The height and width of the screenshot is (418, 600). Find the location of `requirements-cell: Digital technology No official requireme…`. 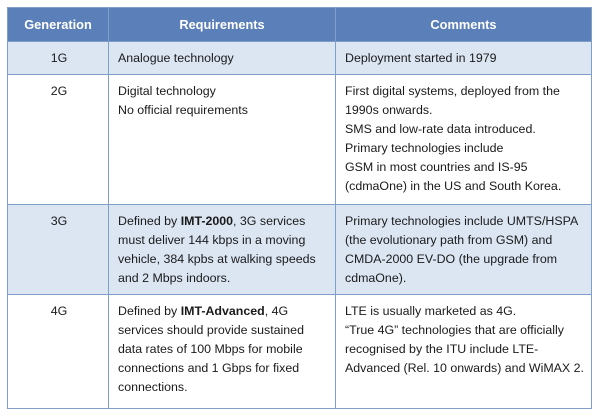

requirements-cell: Digital technology No official requireme… is located at coordinates (222, 139).